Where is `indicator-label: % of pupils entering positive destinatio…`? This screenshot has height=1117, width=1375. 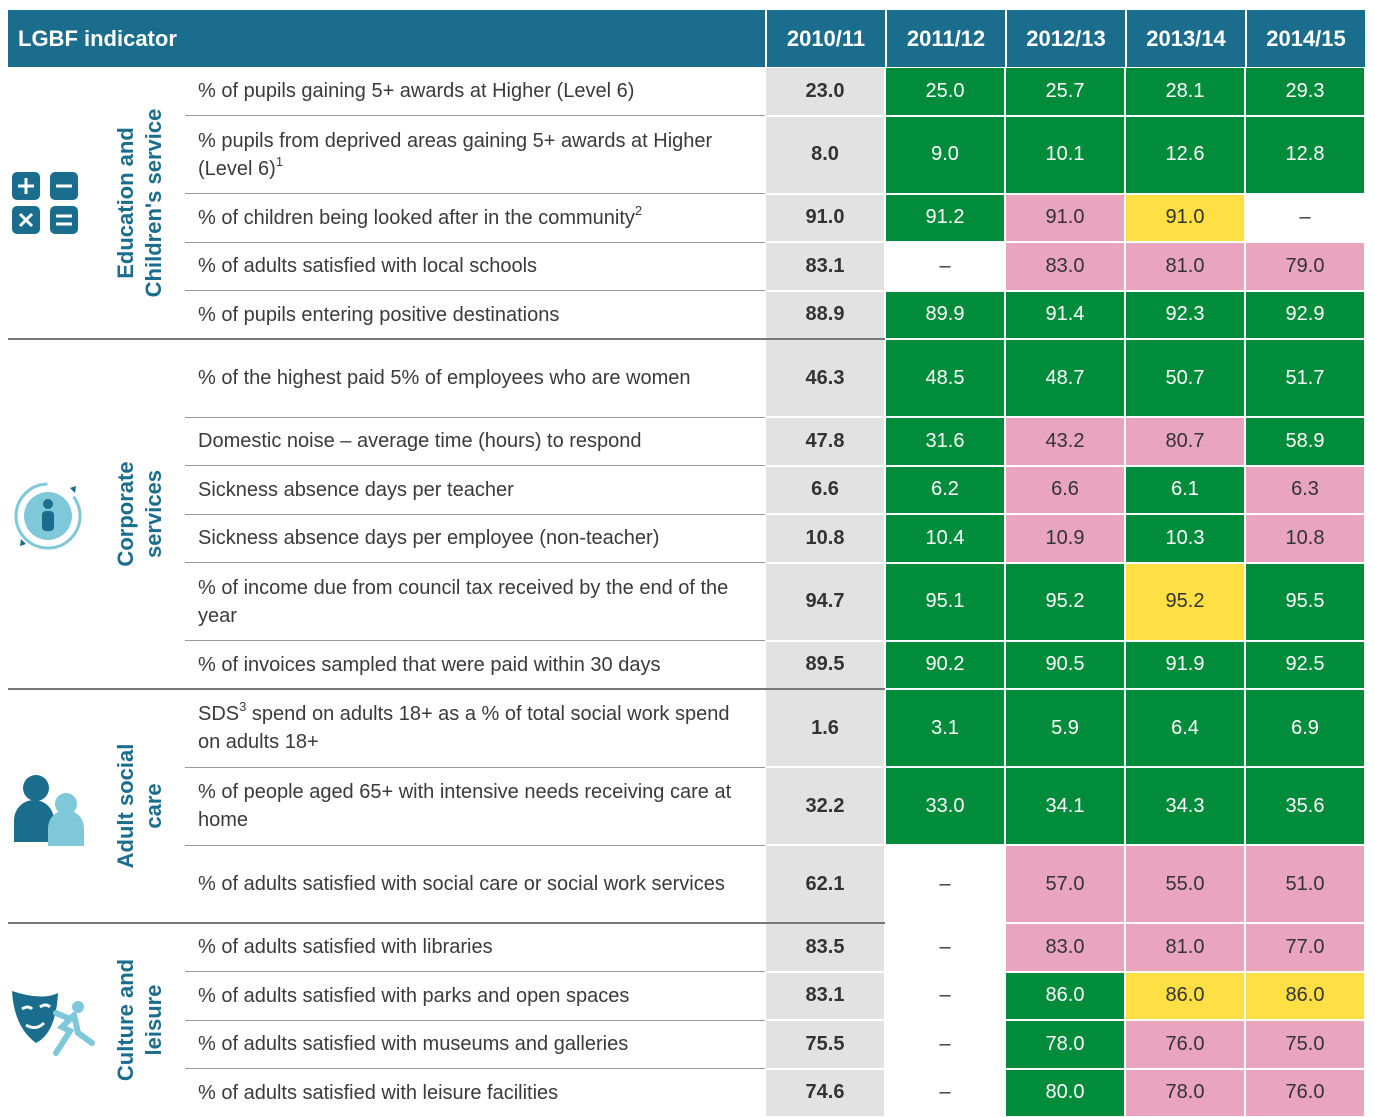
indicator-label: % of pupils entering positive destinatio… is located at coordinates (378, 315).